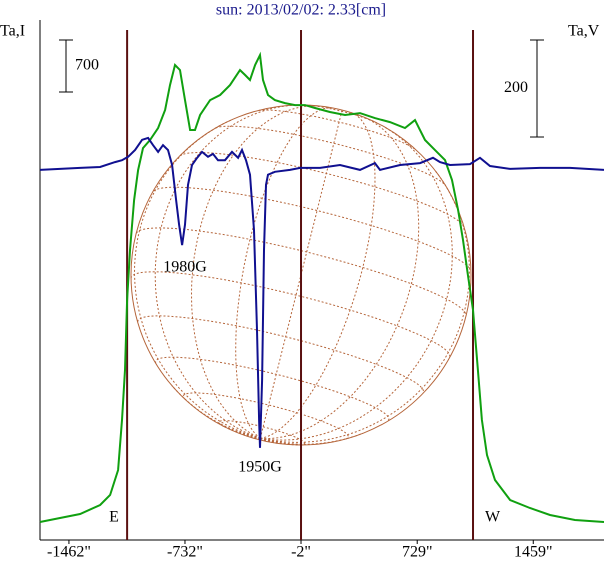  I want to click on annotation: 1980G, so click(185, 267).